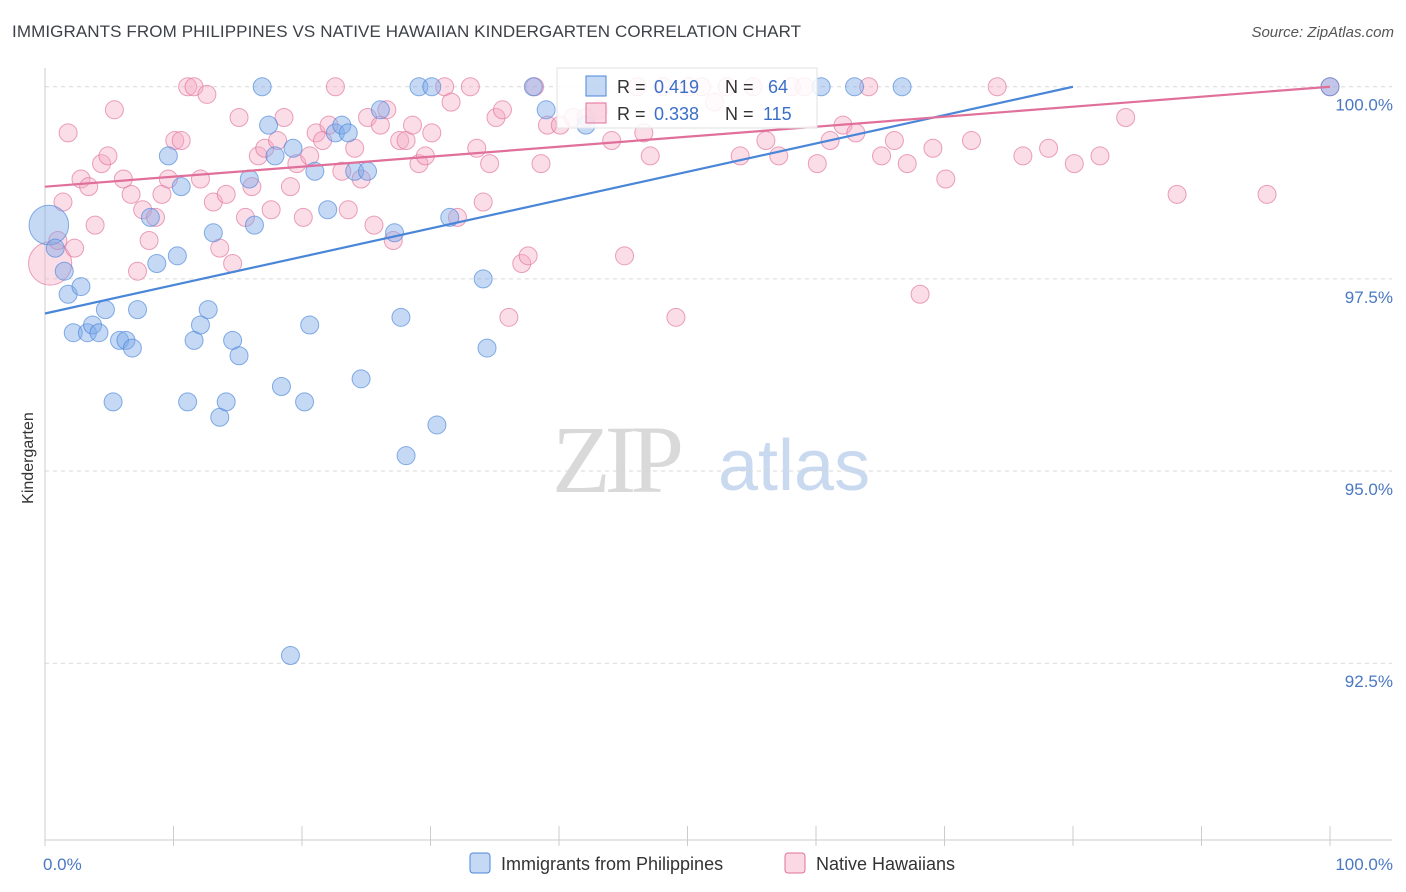 The image size is (1406, 892). What do you see at coordinates (1369, 489) in the screenshot?
I see `y-tick-label: 95.0%` at bounding box center [1369, 489].